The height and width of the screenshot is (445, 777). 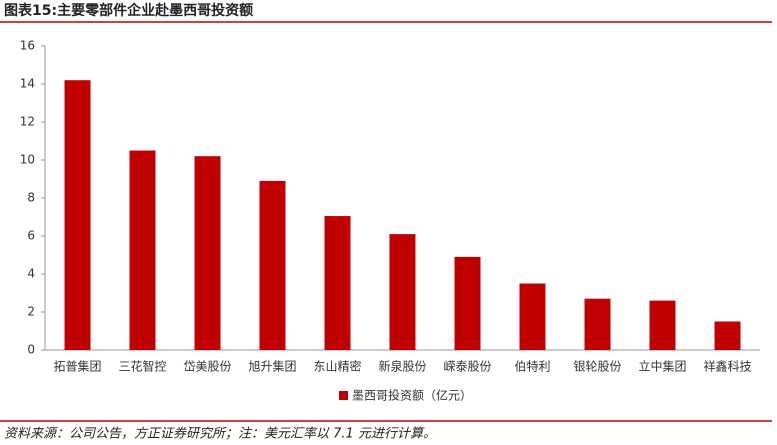 What do you see at coordinates (207, 367) in the screenshot?
I see `x-tick-label: 岱美股份` at bounding box center [207, 367].